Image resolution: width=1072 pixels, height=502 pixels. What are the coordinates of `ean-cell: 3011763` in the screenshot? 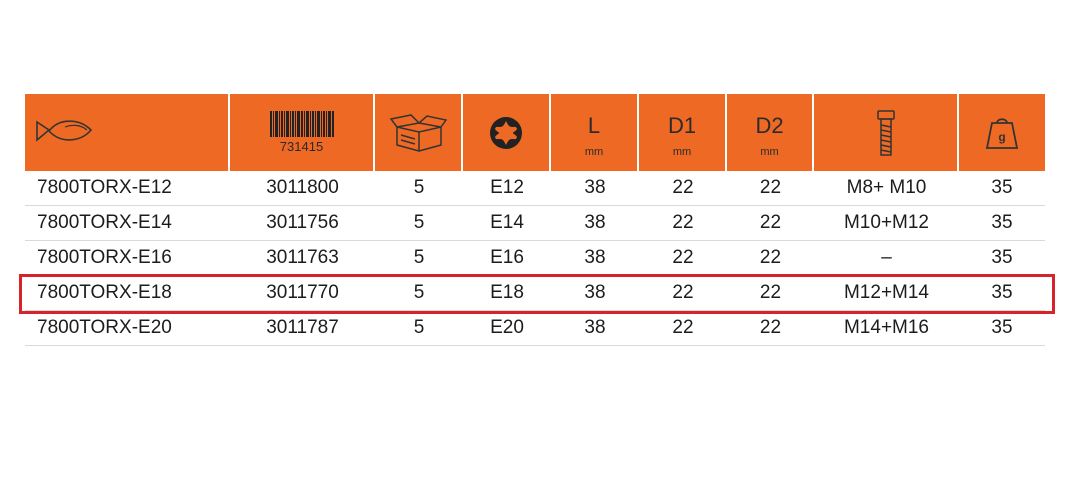 It's located at (302, 257).